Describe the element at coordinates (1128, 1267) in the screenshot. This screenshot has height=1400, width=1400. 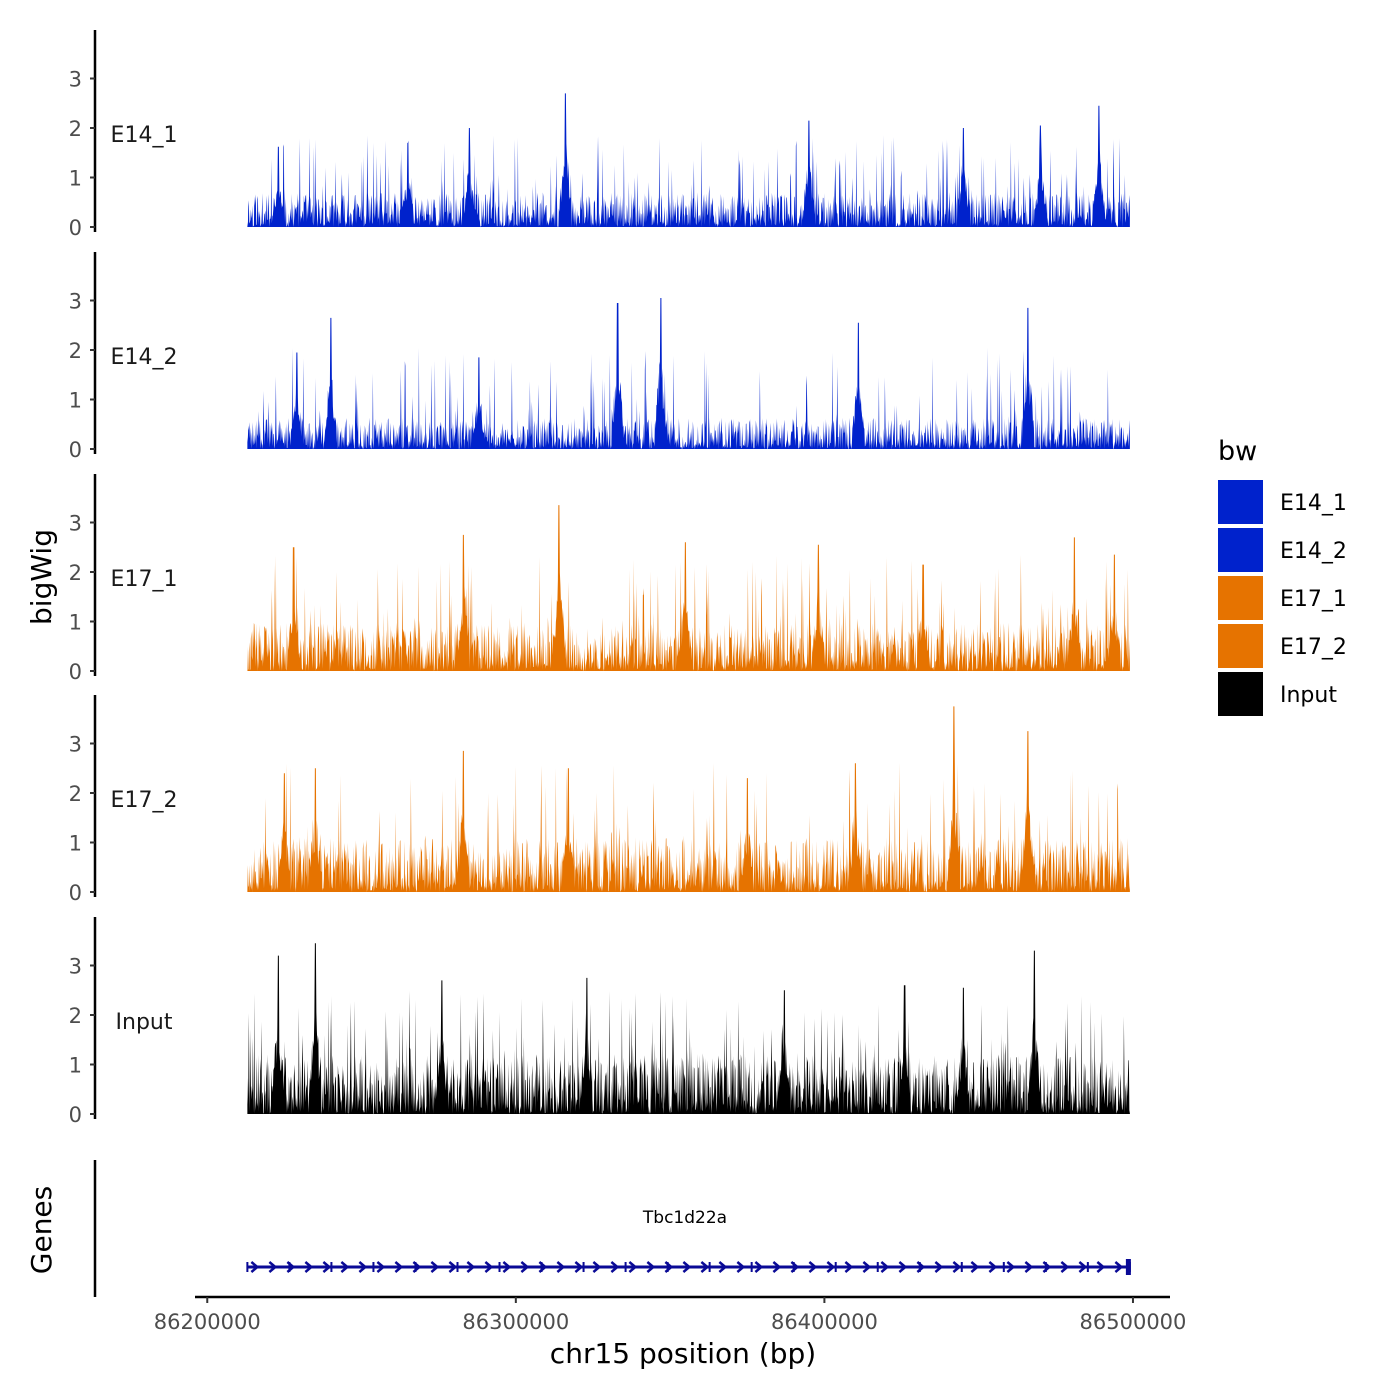
I see `exon-end` at that location.